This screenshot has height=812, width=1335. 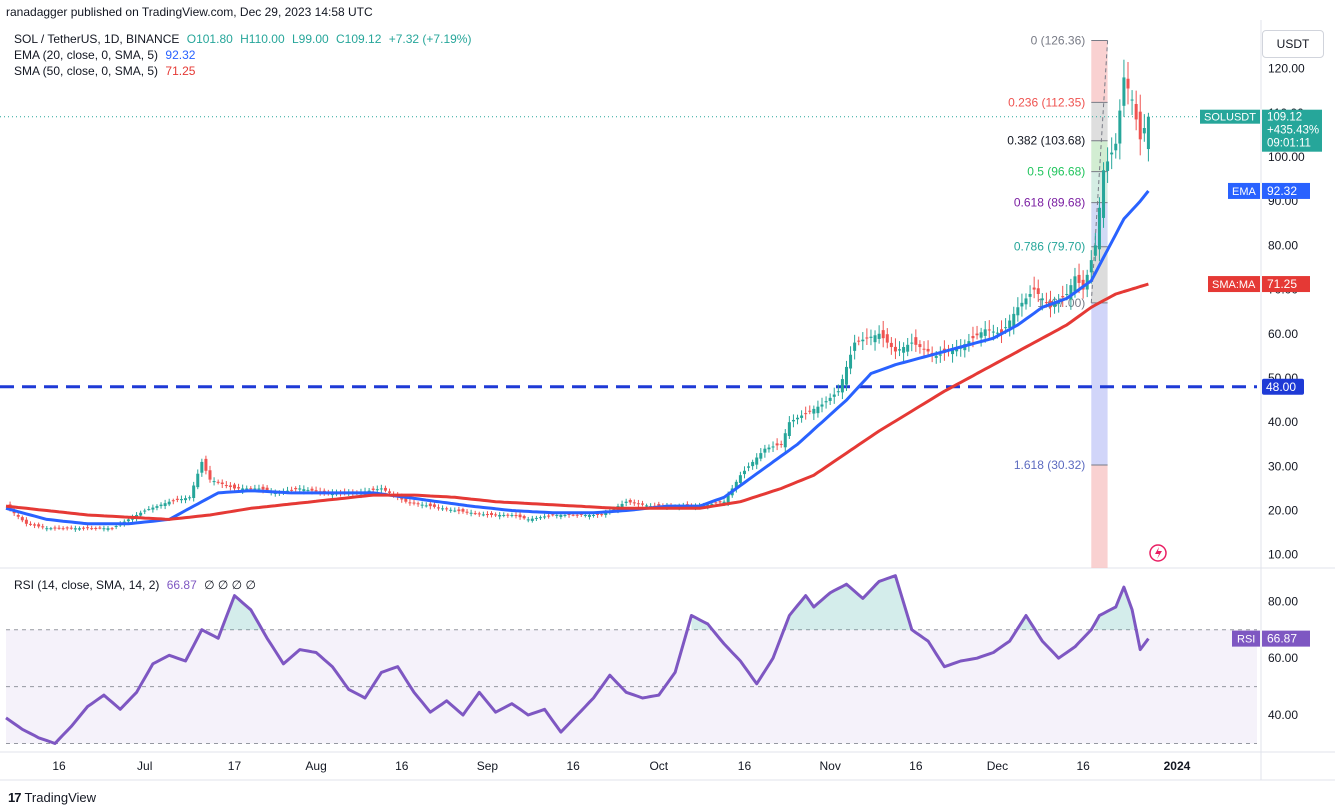 I want to click on tradingview-logo: 17 TradingView, so click(x=52, y=797).